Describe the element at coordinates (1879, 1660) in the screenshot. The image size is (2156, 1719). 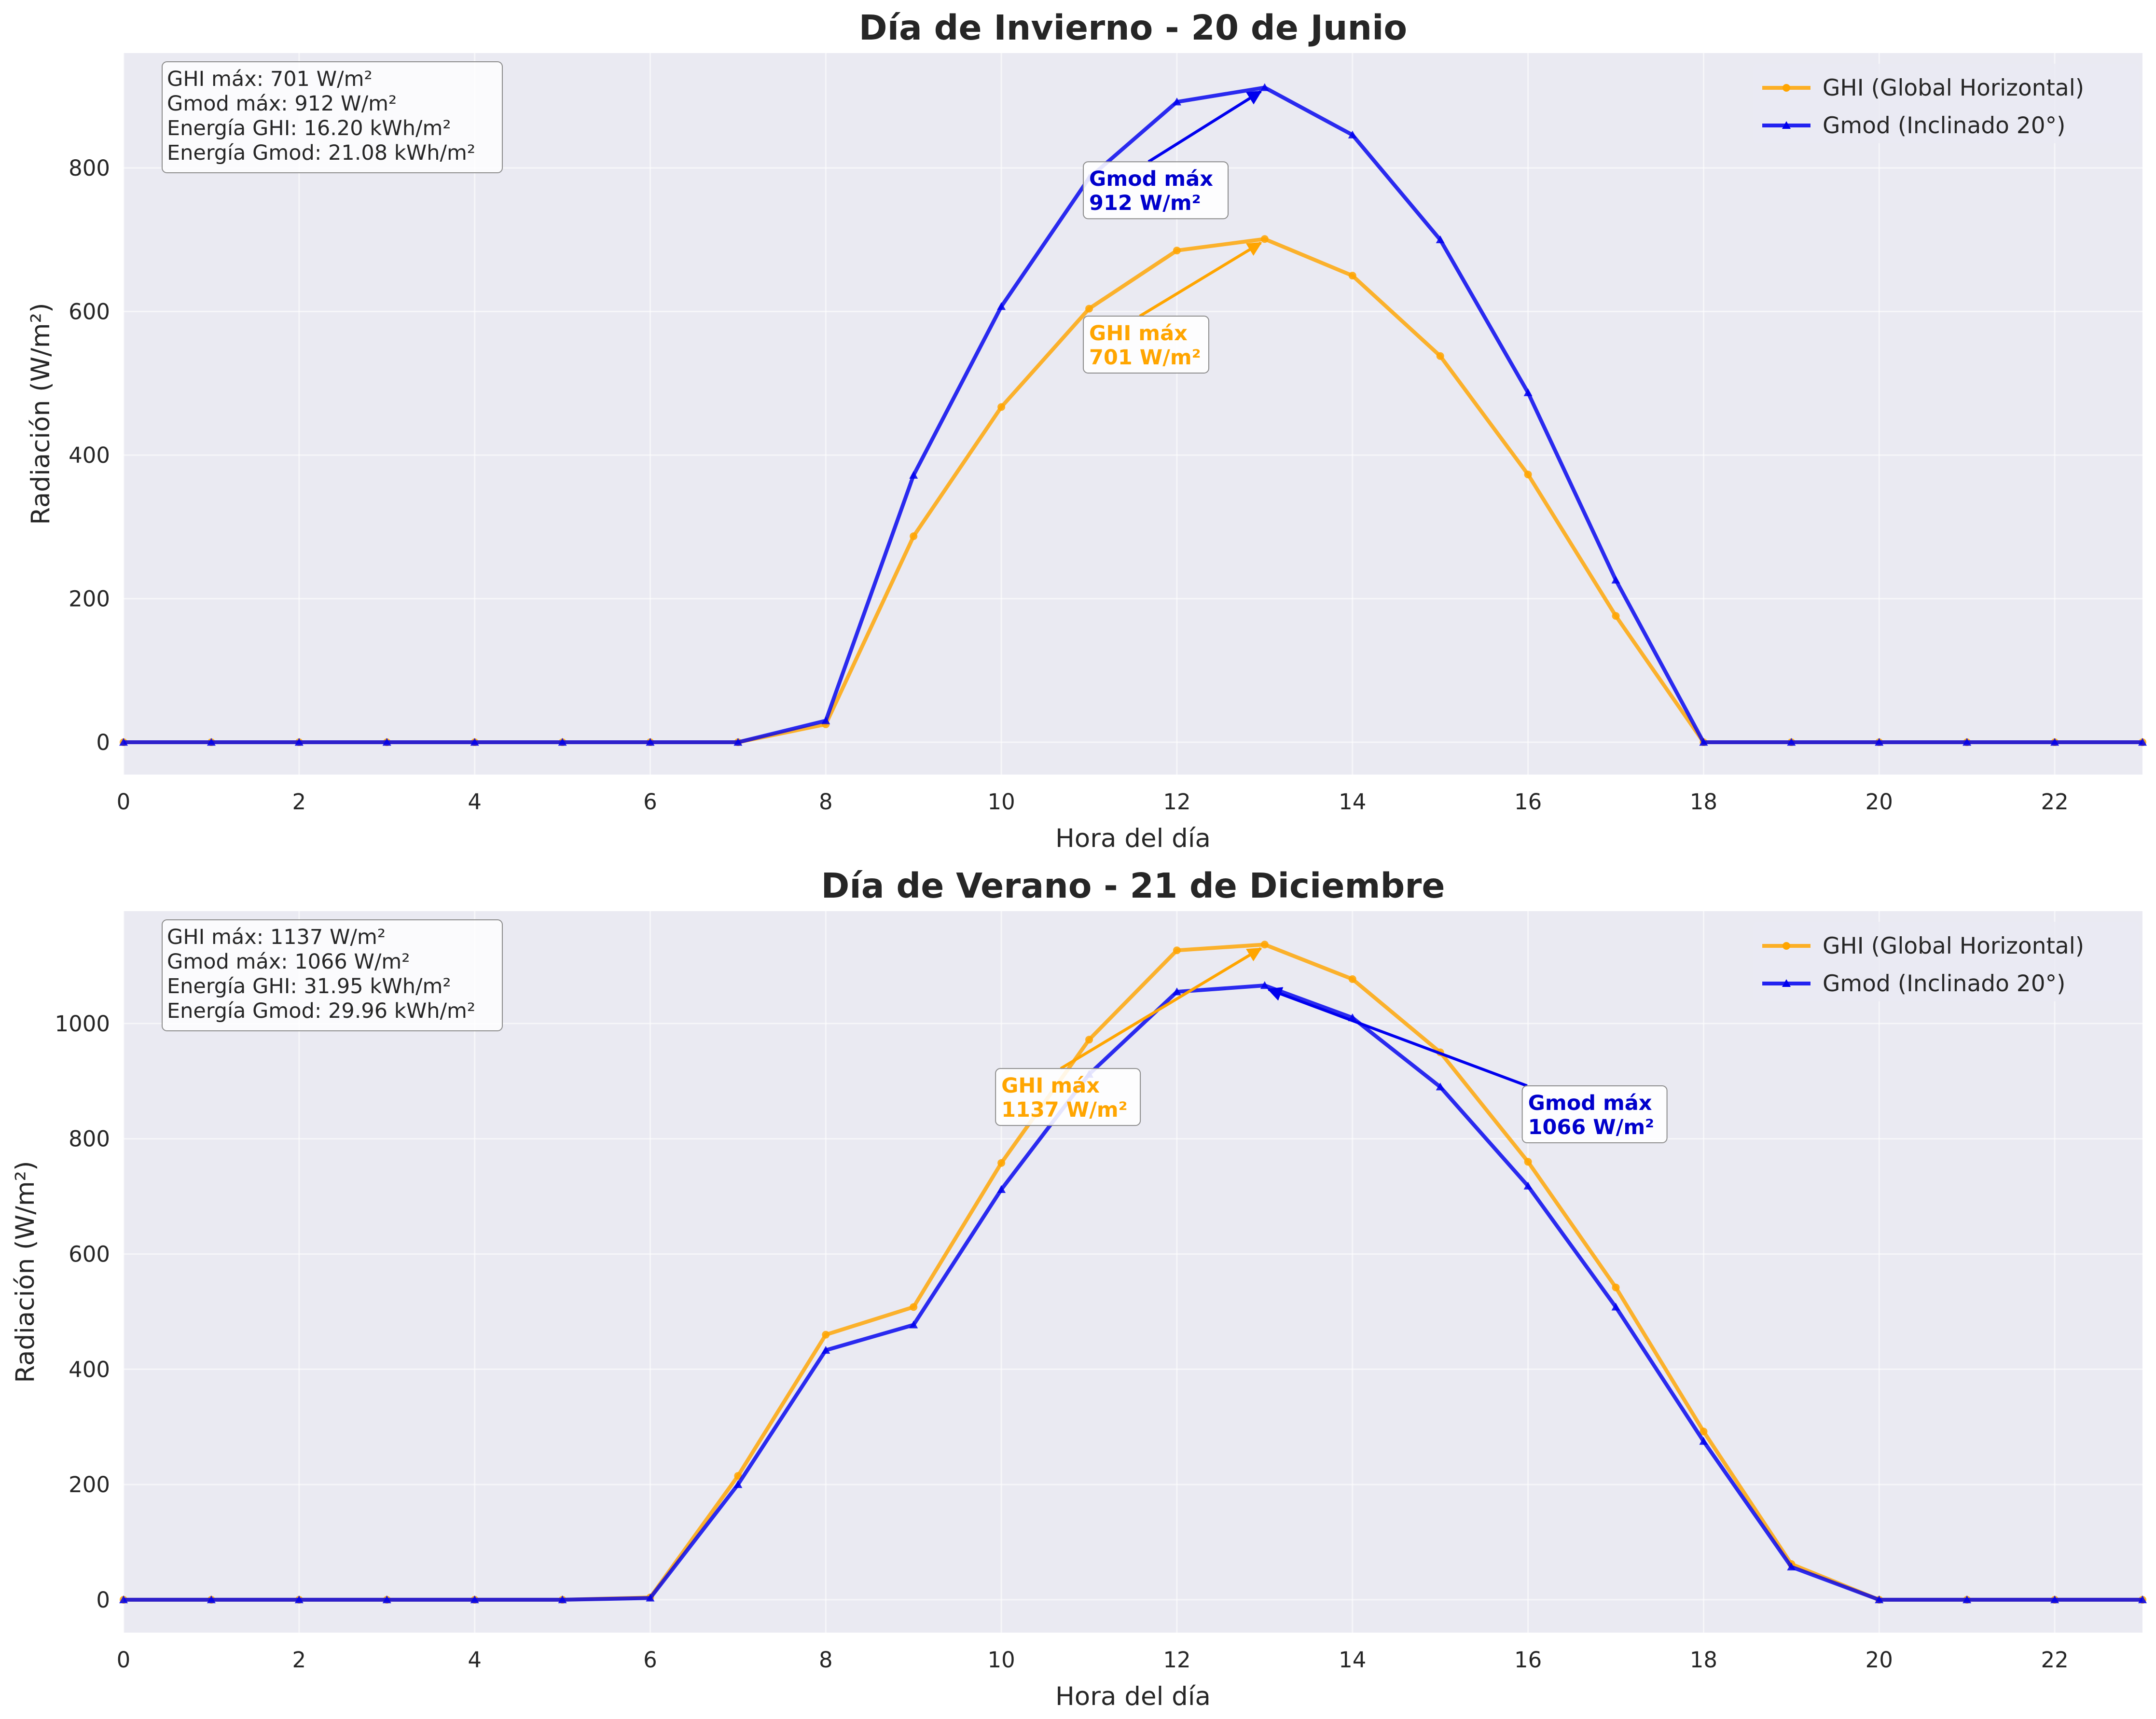
I see `x-tick-label: 20` at that location.